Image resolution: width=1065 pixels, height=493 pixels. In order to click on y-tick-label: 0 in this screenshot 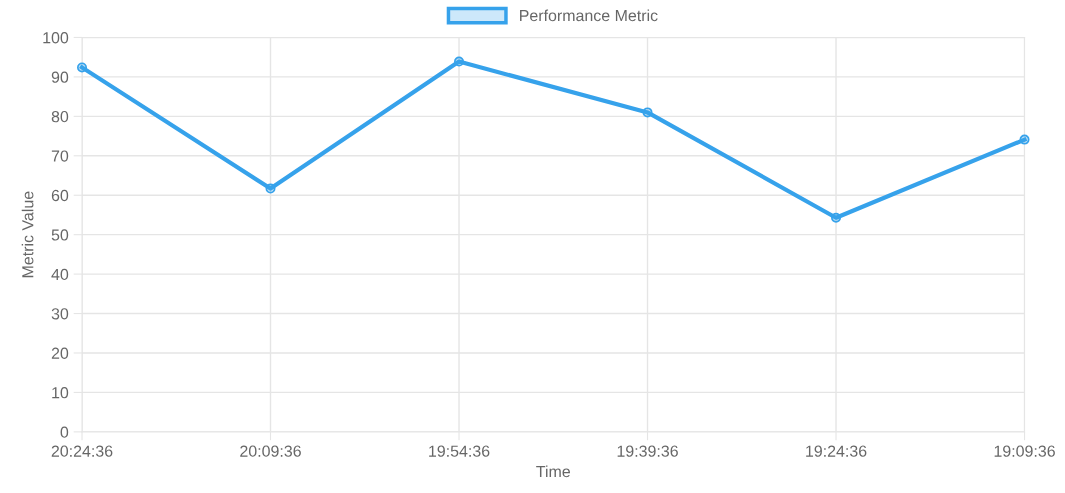, I will do `click(64, 432)`.